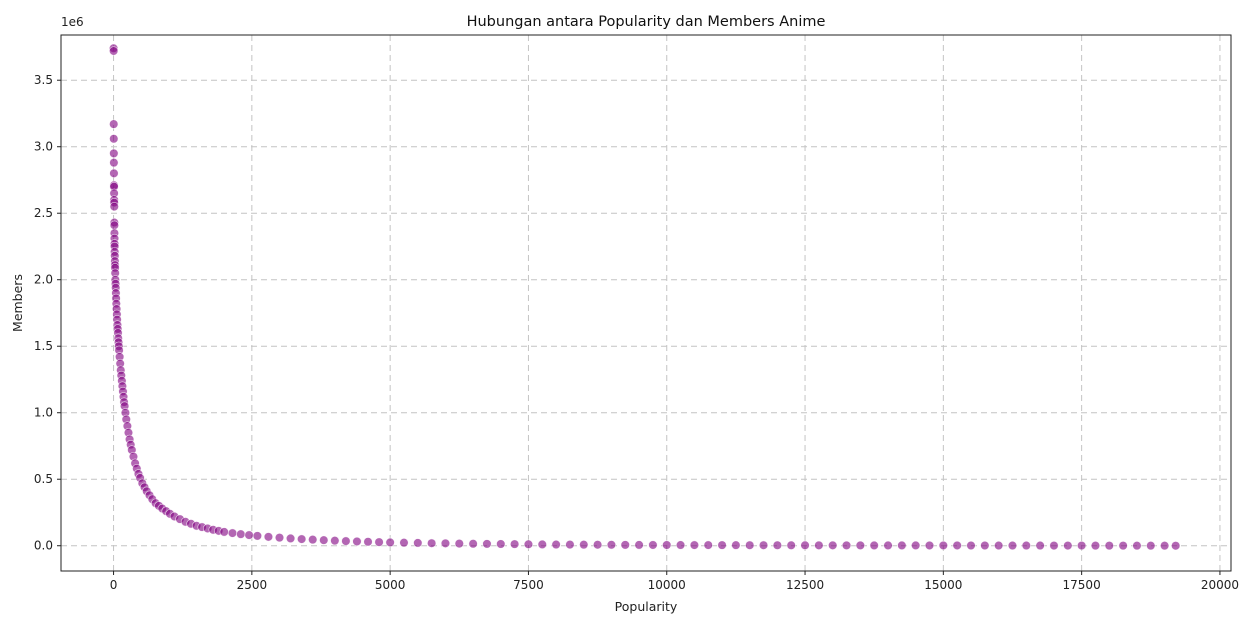  Describe the element at coordinates (1082, 585) in the screenshot. I see `x-tick-label: 17500` at that location.